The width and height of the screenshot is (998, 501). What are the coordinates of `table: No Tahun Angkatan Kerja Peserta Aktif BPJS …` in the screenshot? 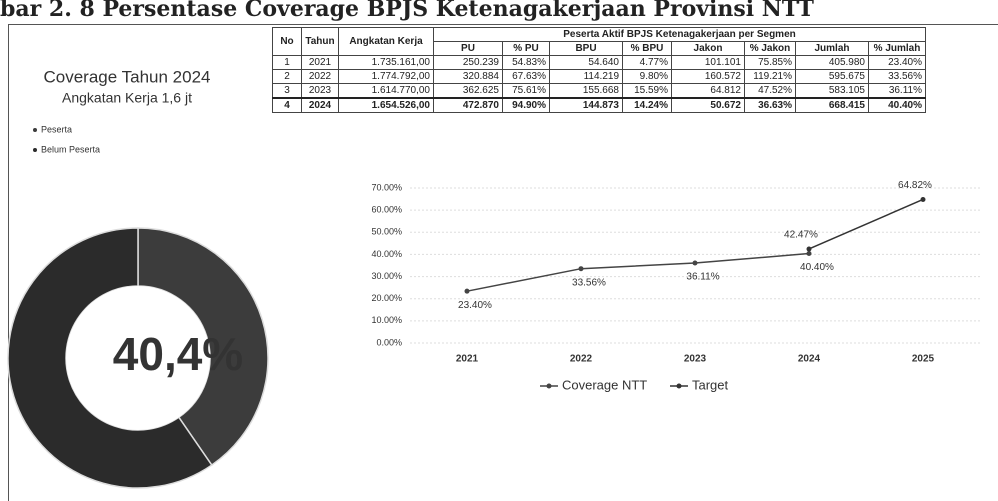 It's located at (599, 70).